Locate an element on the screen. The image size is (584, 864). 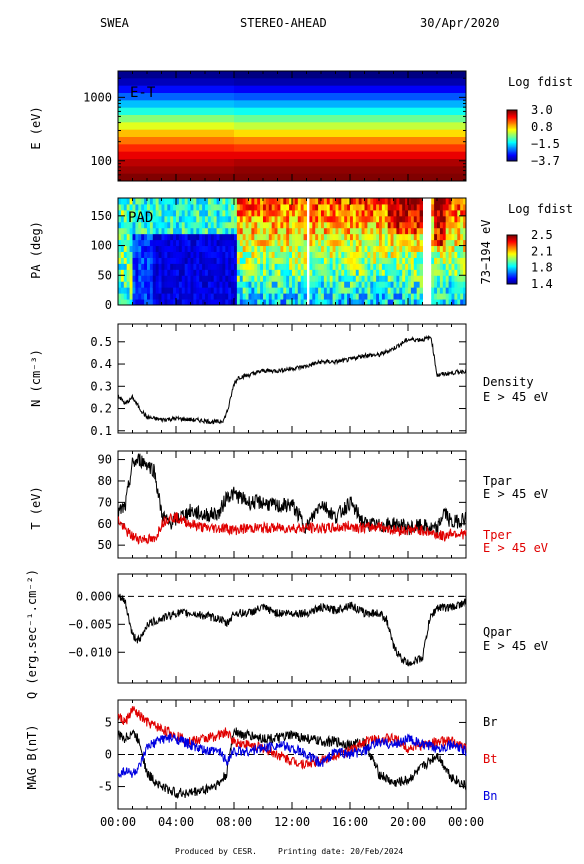
et-cell is located at coordinates (176, 170).